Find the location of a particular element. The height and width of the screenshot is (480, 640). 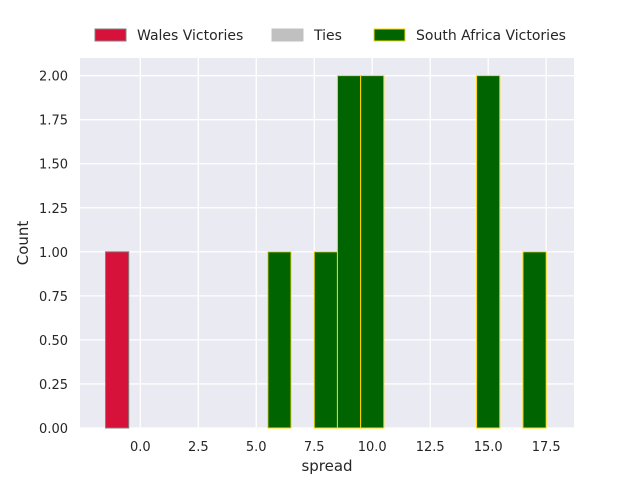

x-tick-label: 10.0 is located at coordinates (372, 447).